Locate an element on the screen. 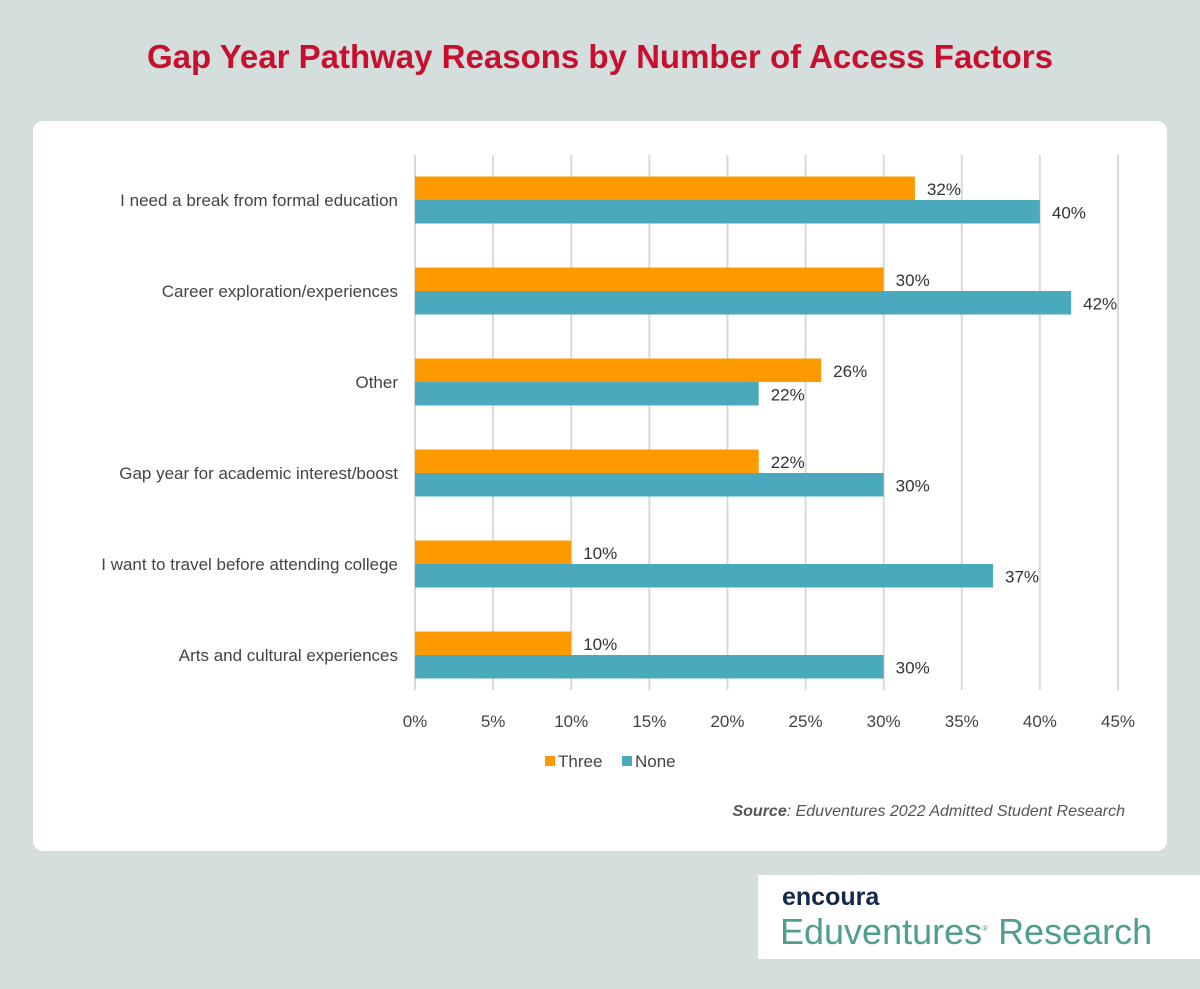 The width and height of the screenshot is (1200, 989). x-tick-label: 35% is located at coordinates (962, 721).